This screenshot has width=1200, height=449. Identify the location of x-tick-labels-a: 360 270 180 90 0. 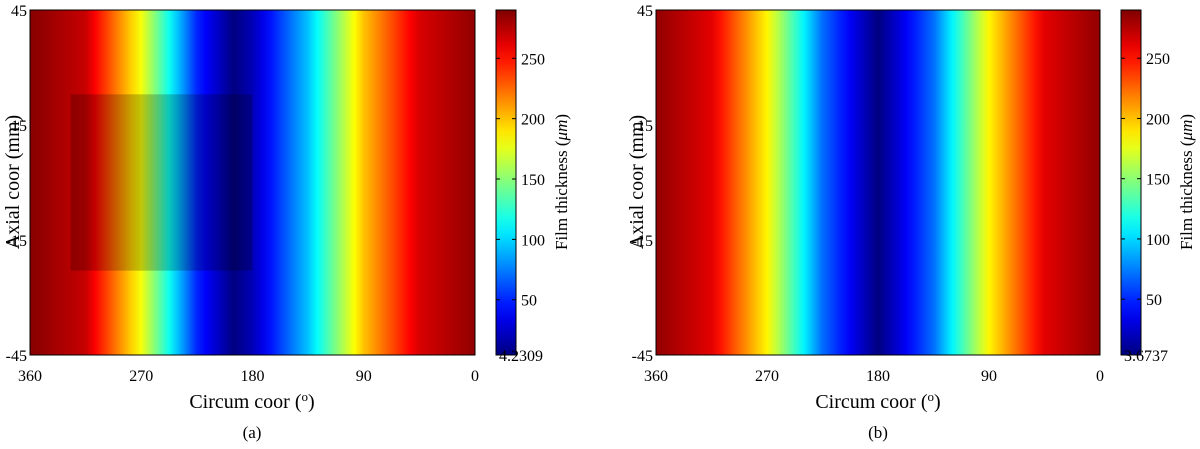
(248, 376).